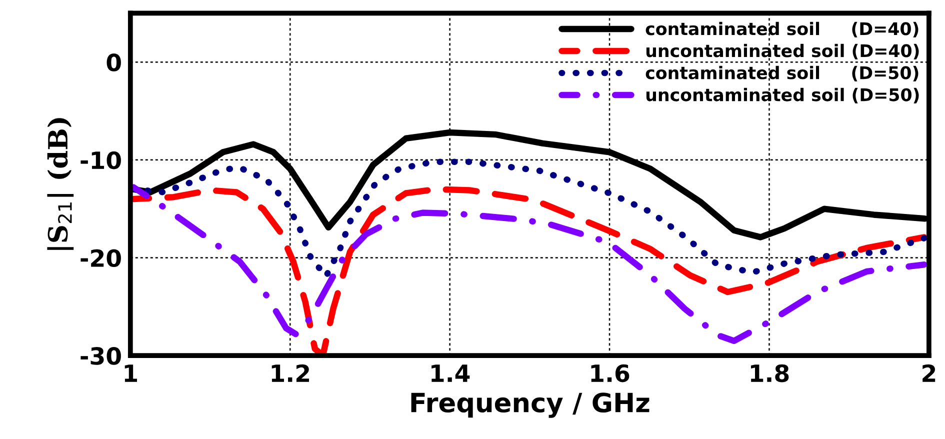 The width and height of the screenshot is (945, 439). What do you see at coordinates (929, 373) in the screenshot?
I see `x-tick-label: 2` at bounding box center [929, 373].